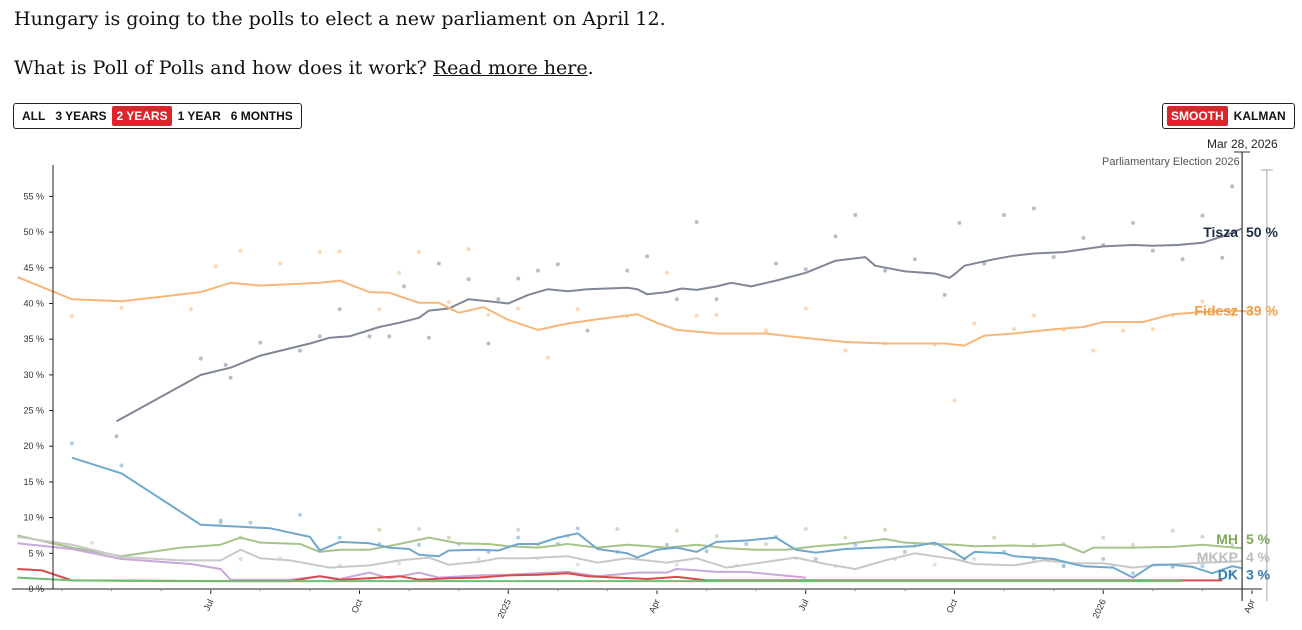 Image resolution: width=1302 pixels, height=630 pixels. What do you see at coordinates (34, 116) in the screenshot?
I see `range-all-button: ALL` at bounding box center [34, 116].